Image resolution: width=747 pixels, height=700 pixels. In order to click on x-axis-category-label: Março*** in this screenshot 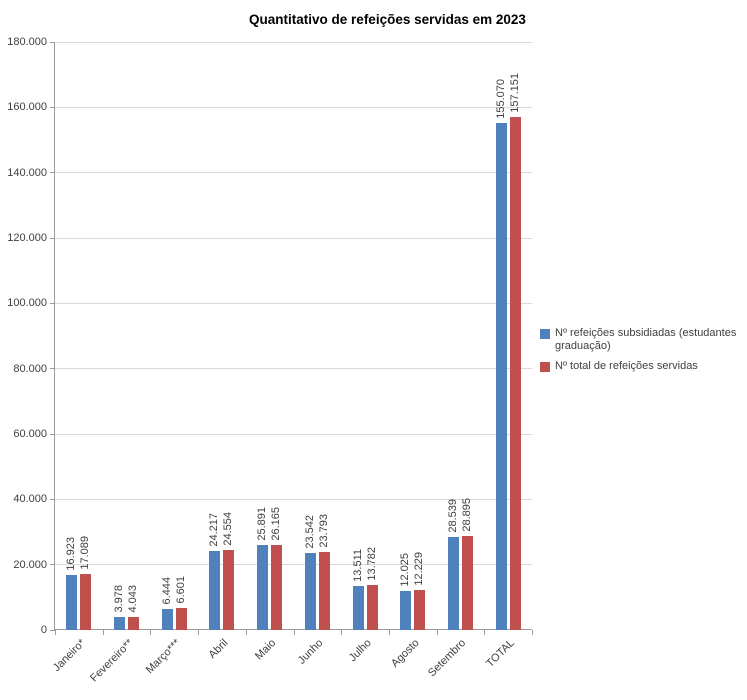, I will do `click(163, 657)`.